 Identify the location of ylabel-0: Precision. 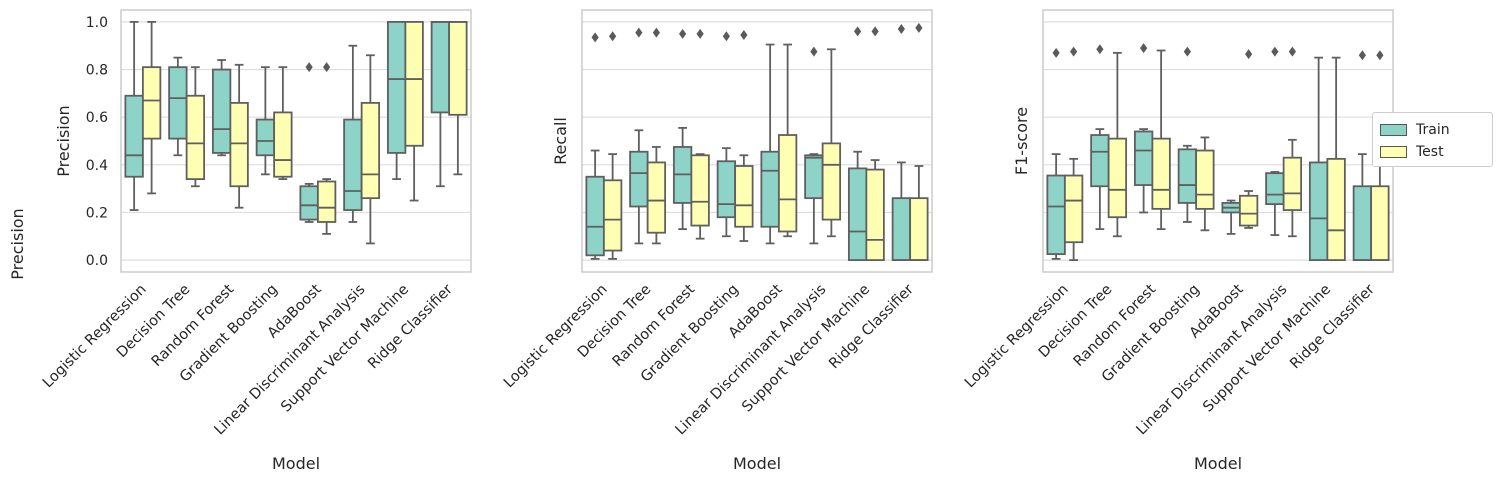
(63, 140).